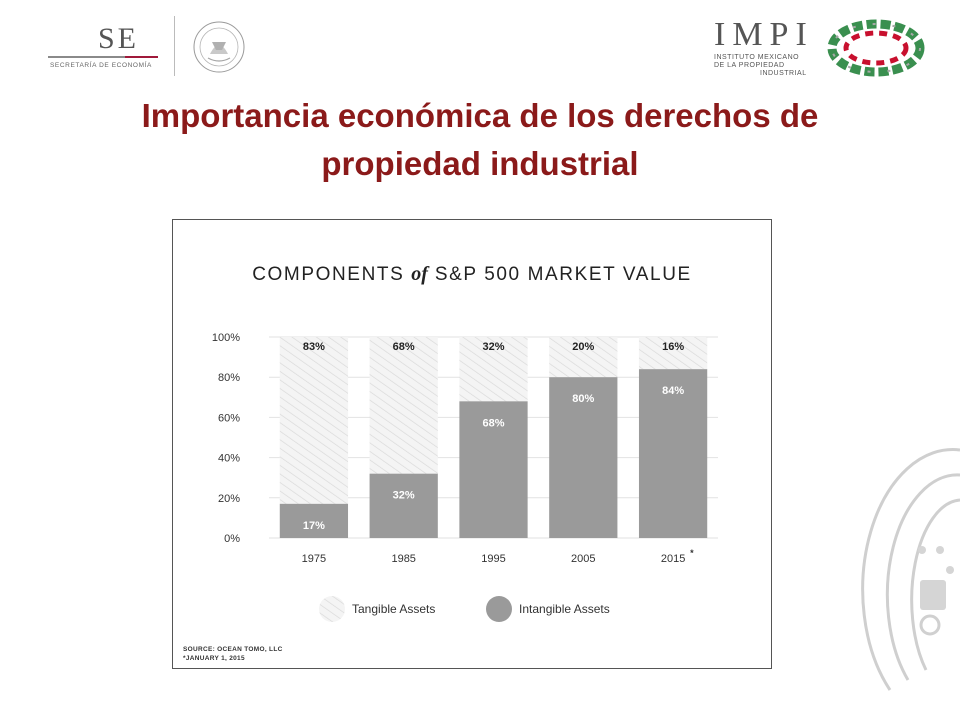 The height and width of the screenshot is (720, 960). Describe the element at coordinates (493, 423) in the screenshot. I see `data-label-intangible: 68%` at that location.